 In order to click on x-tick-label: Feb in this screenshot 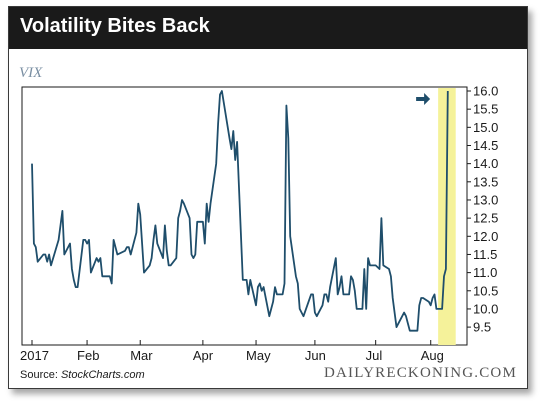, I will do `click(88, 355)`.